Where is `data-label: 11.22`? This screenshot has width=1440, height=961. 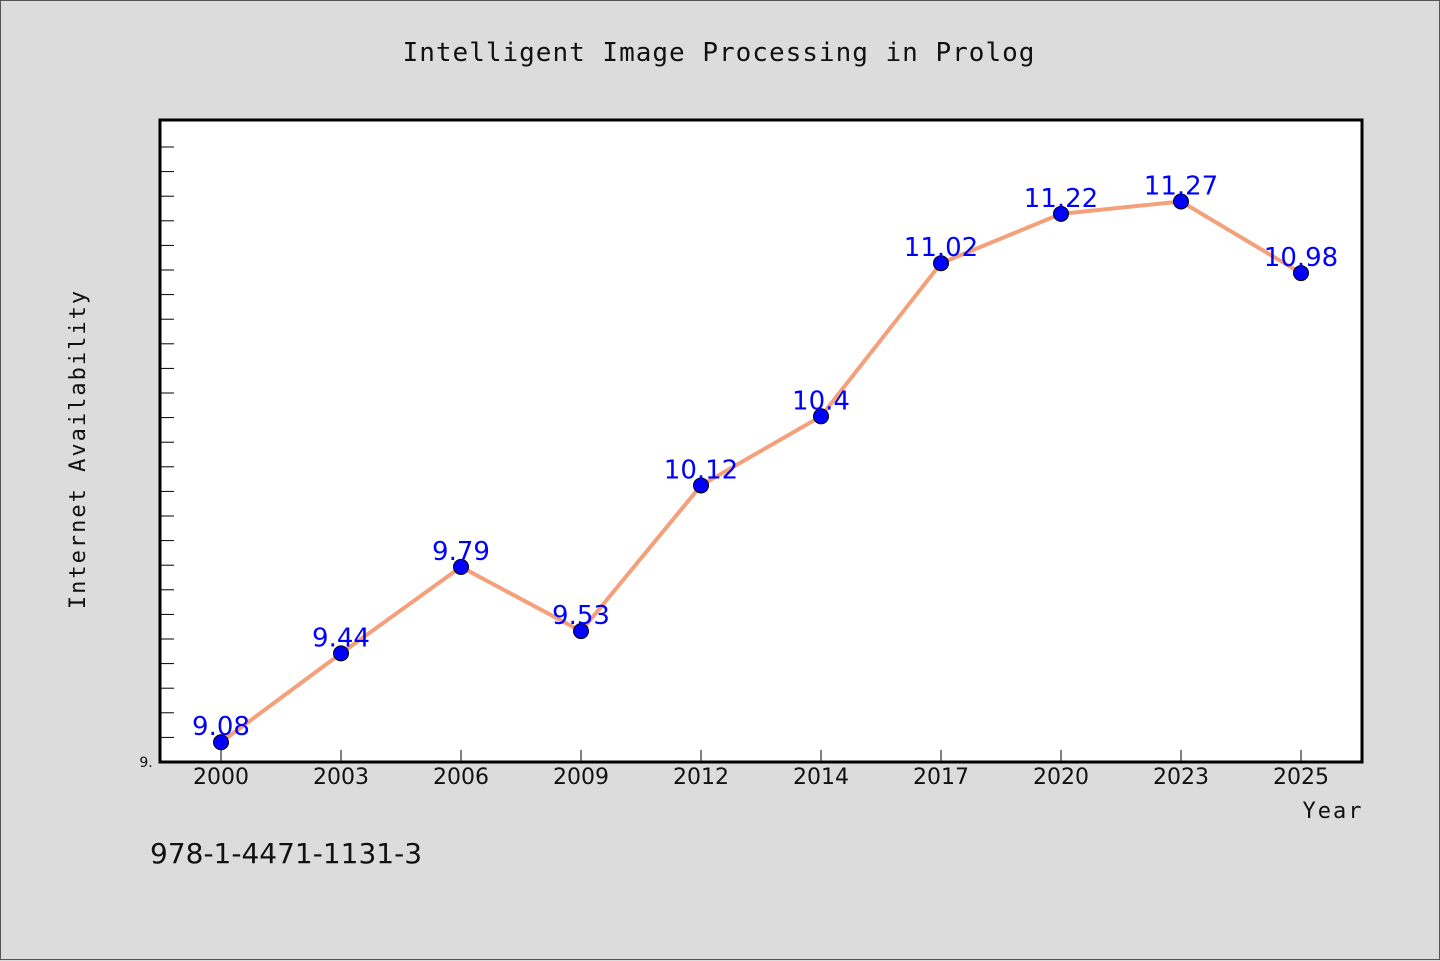 data-label: 11.22 is located at coordinates (1061, 199).